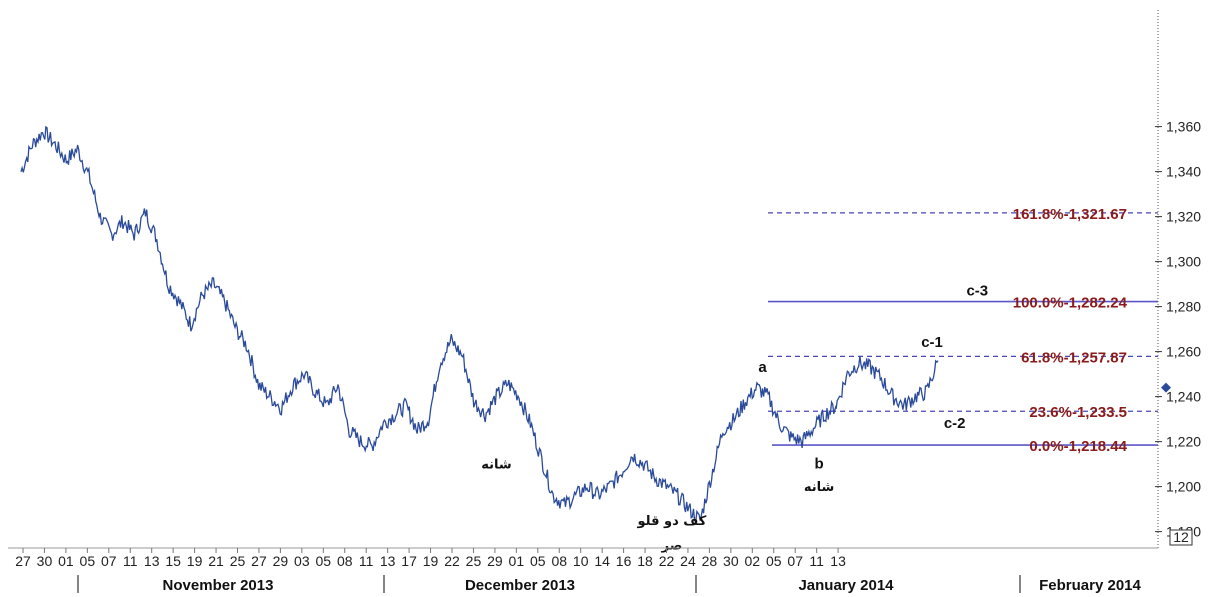 The image size is (1221, 597). What do you see at coordinates (657, 506) in the screenshot?
I see `pattern-annotations: شانه شانه کف دو قلو صر` at bounding box center [657, 506].